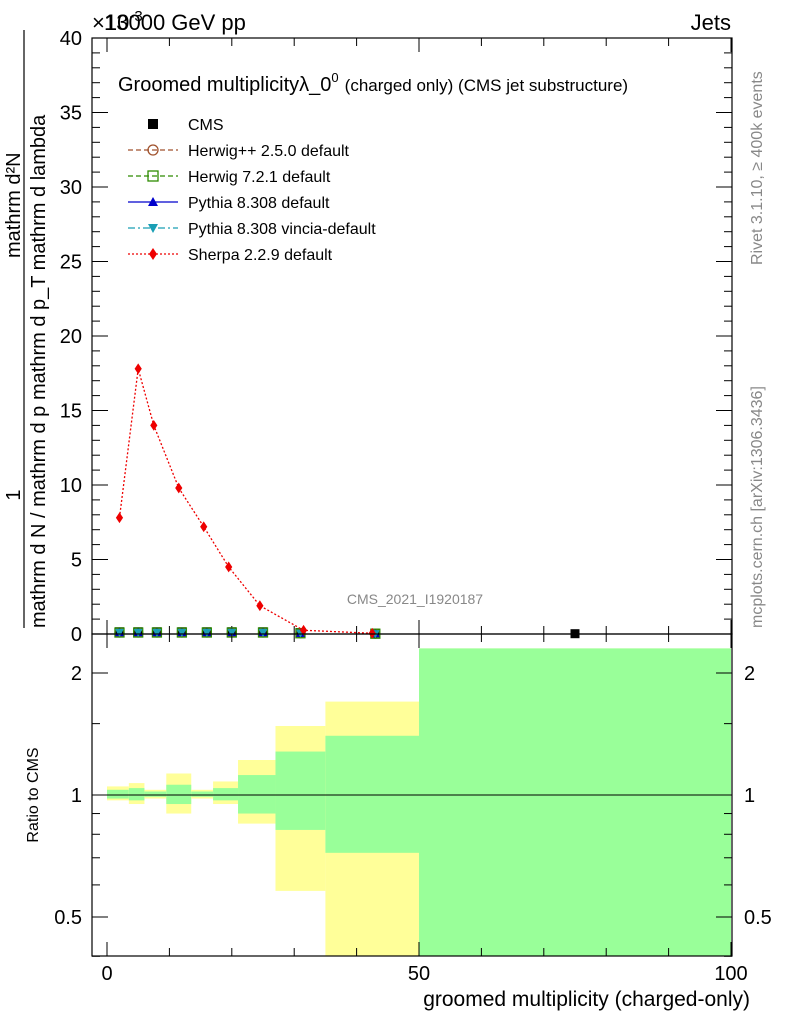  Describe the element at coordinates (76, 674) in the screenshot. I see `ratio-y-tick-label: 2` at that location.